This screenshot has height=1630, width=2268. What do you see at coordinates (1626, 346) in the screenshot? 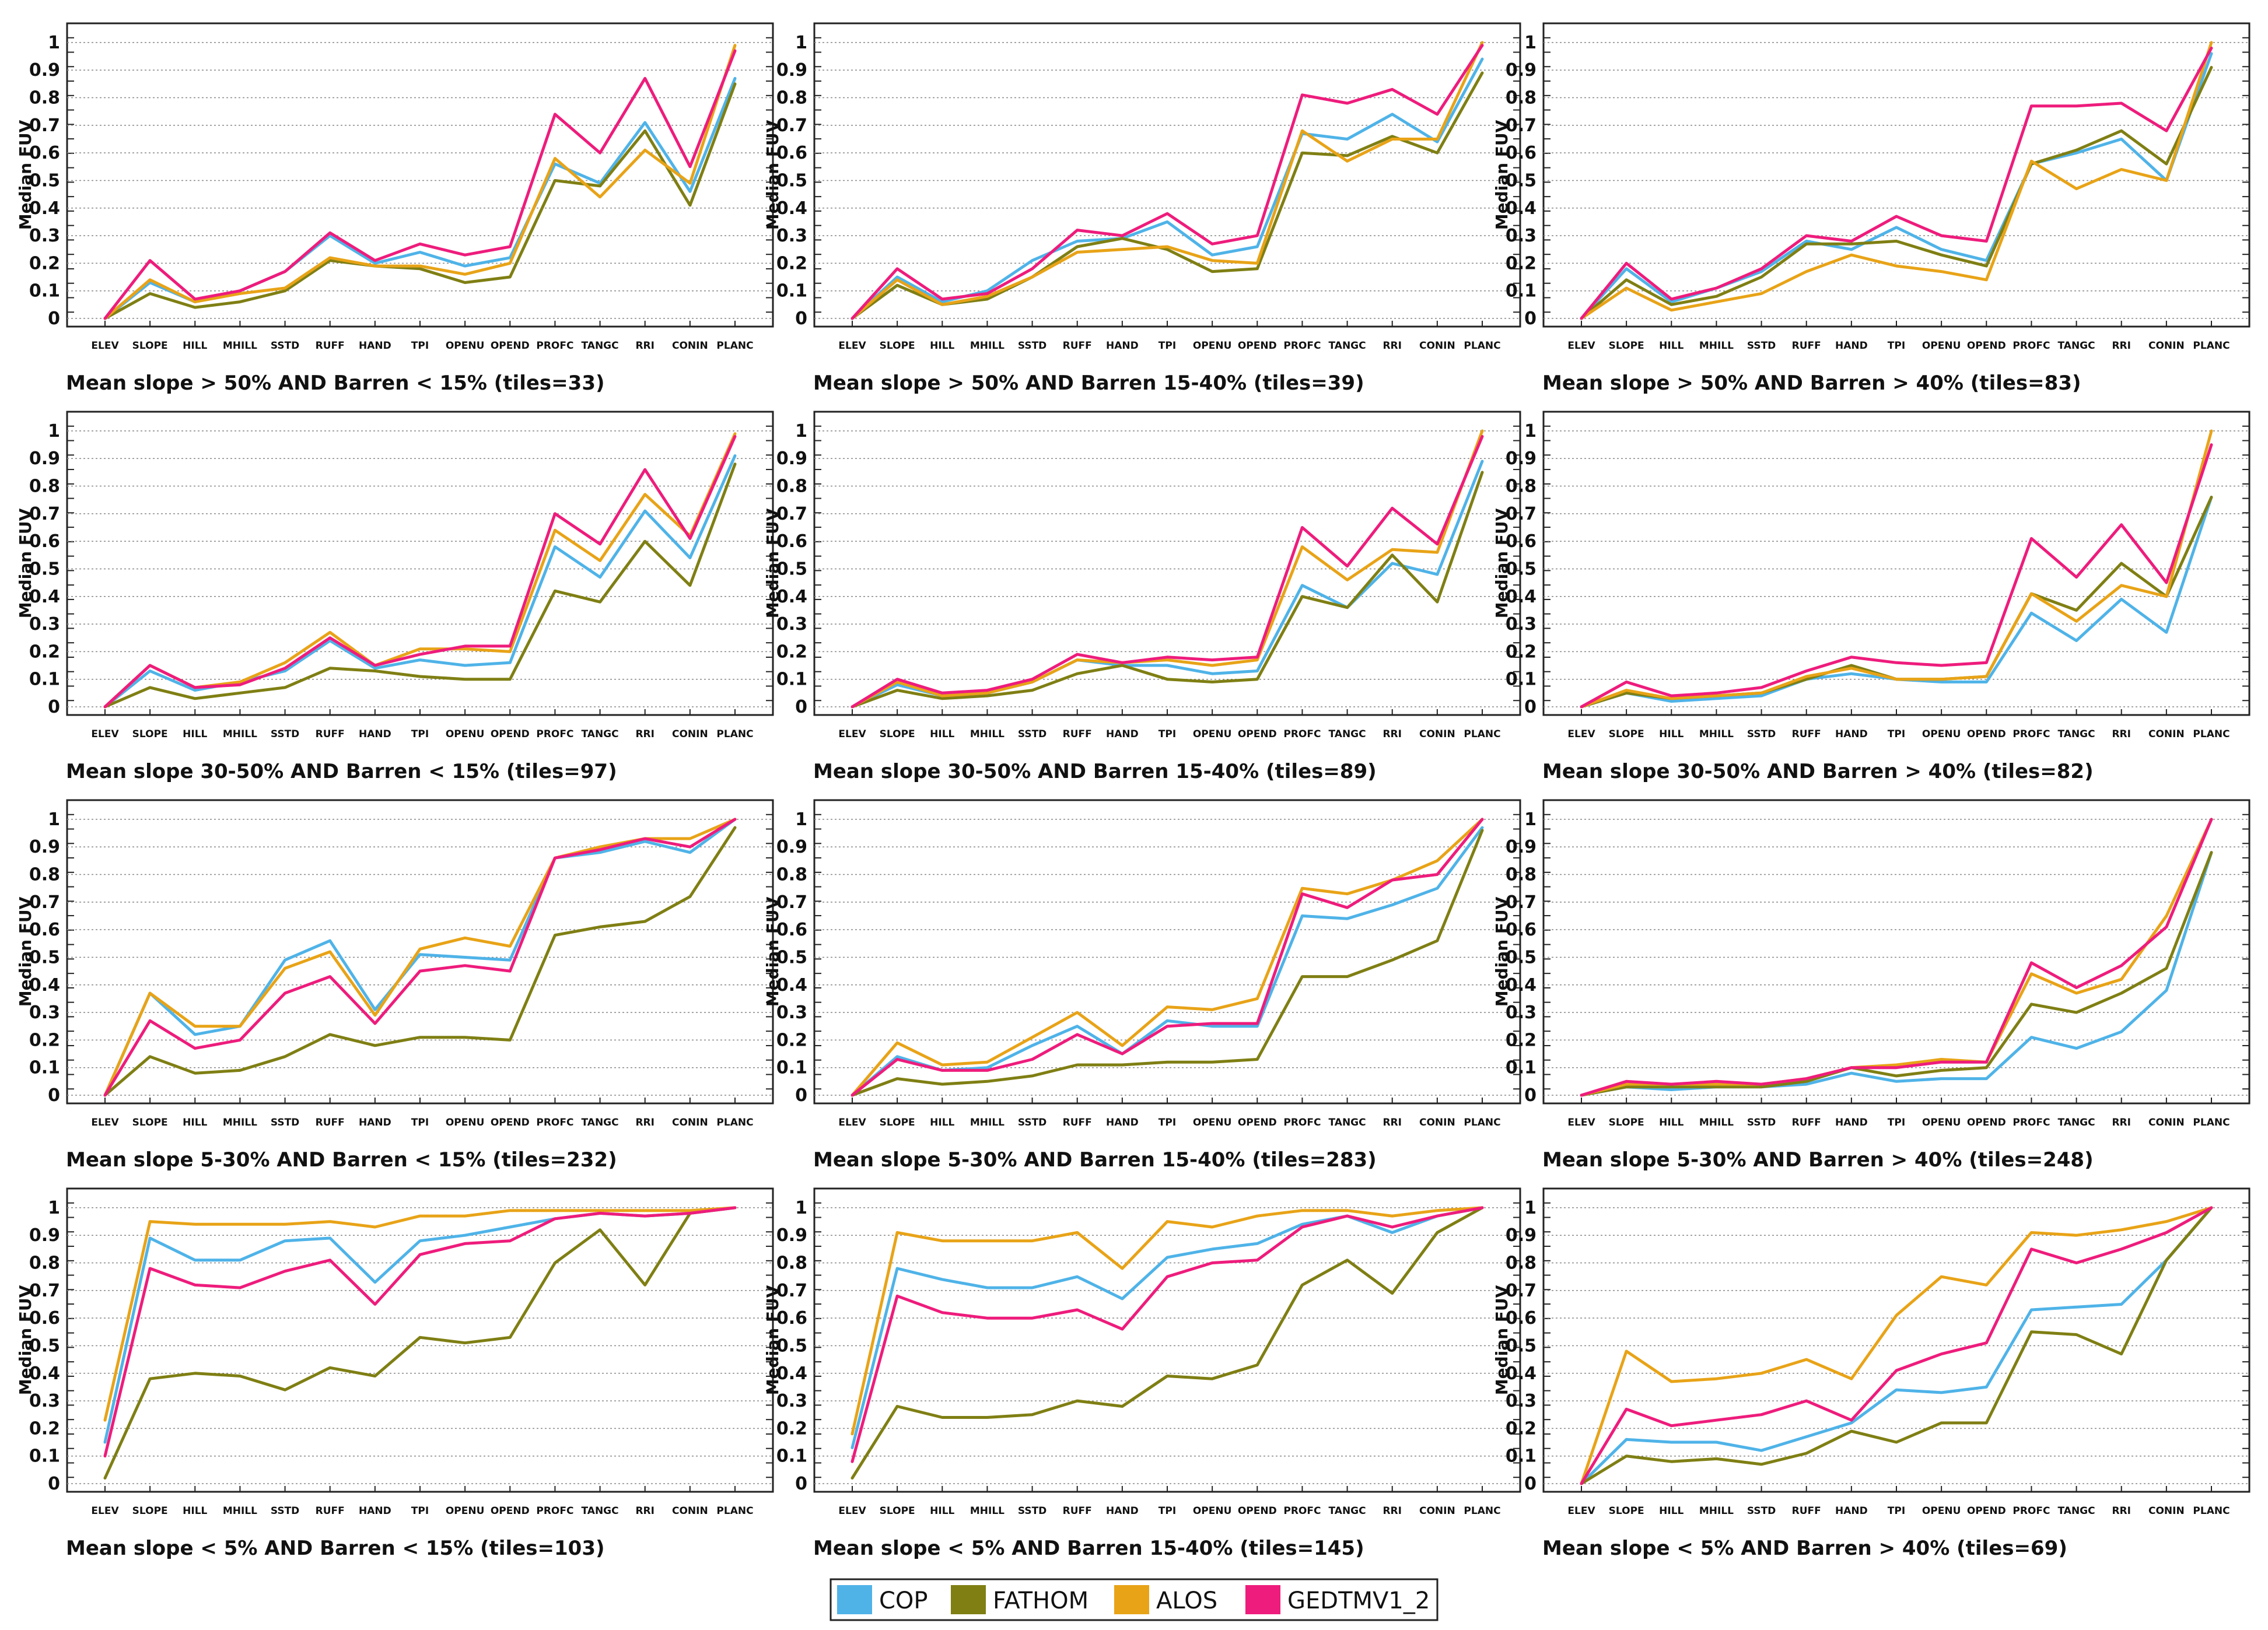
I see `x-tick-label: SLOPE` at bounding box center [1626, 346].